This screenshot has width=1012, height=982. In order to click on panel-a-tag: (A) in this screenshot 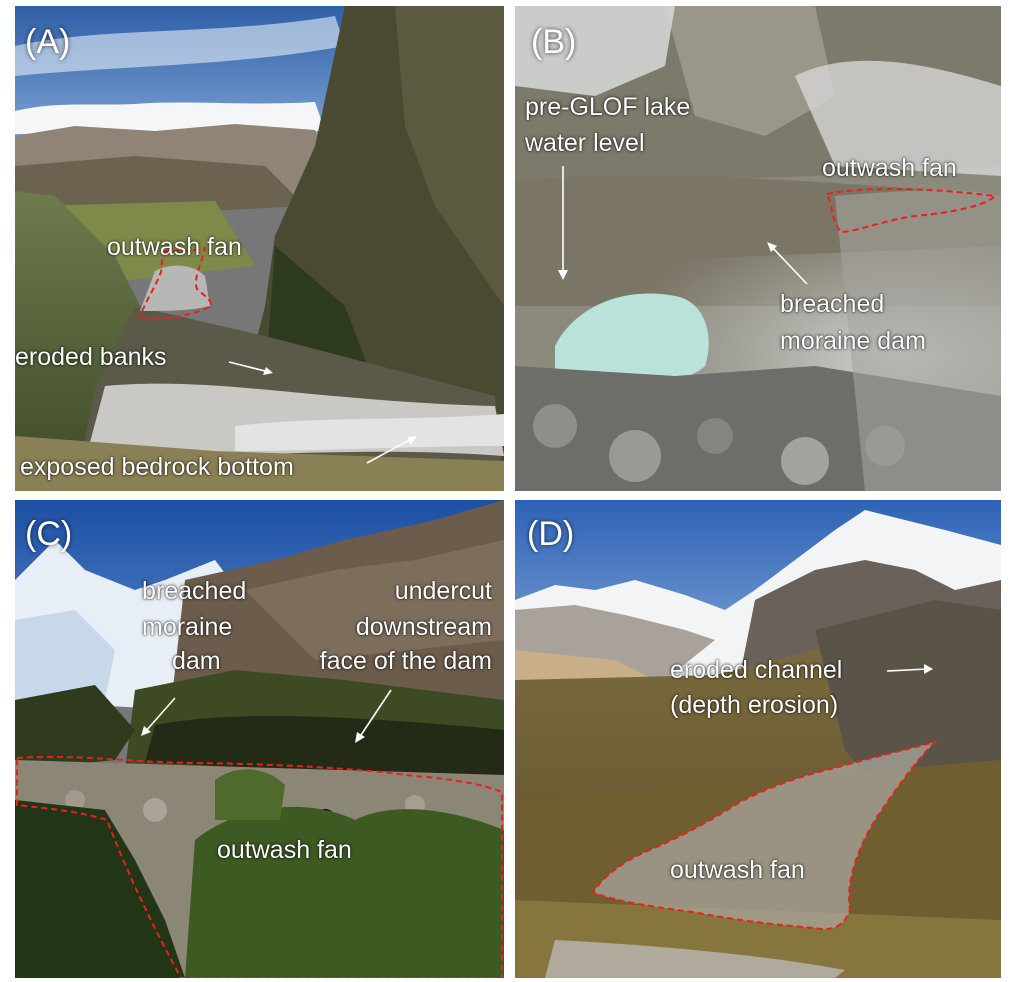, I will do `click(48, 42)`.